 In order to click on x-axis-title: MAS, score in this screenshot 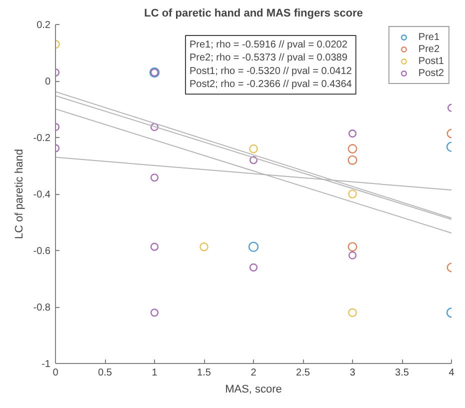, I will do `click(253, 390)`.